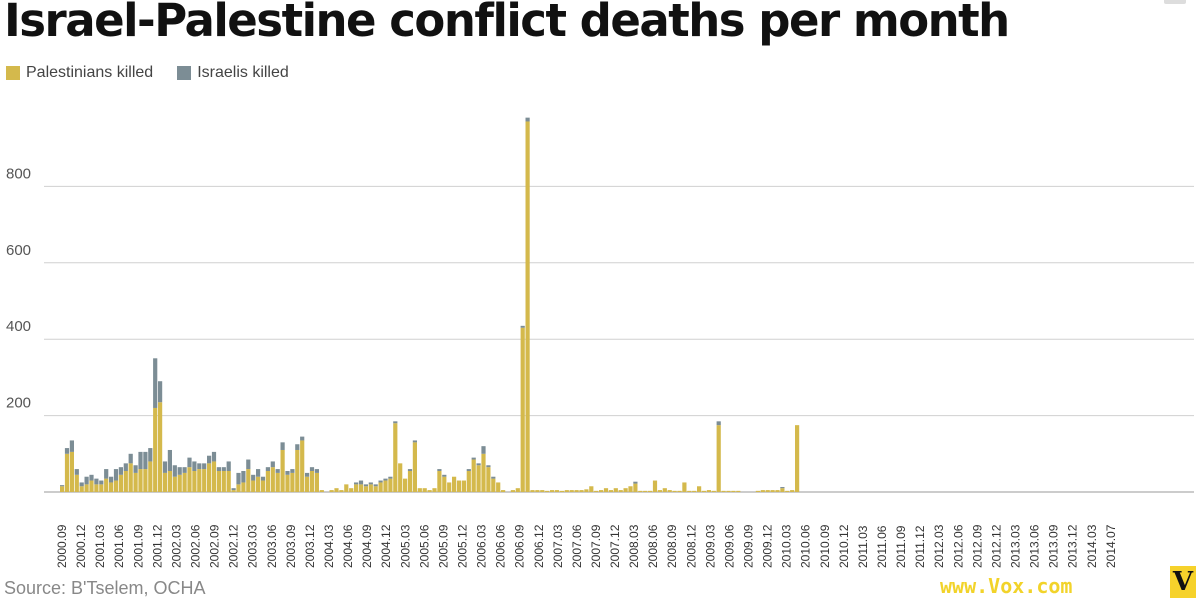 This screenshot has height=601, width=1200. What do you see at coordinates (1006, 586) in the screenshot?
I see `vox-credit: www.Vox.com` at bounding box center [1006, 586].